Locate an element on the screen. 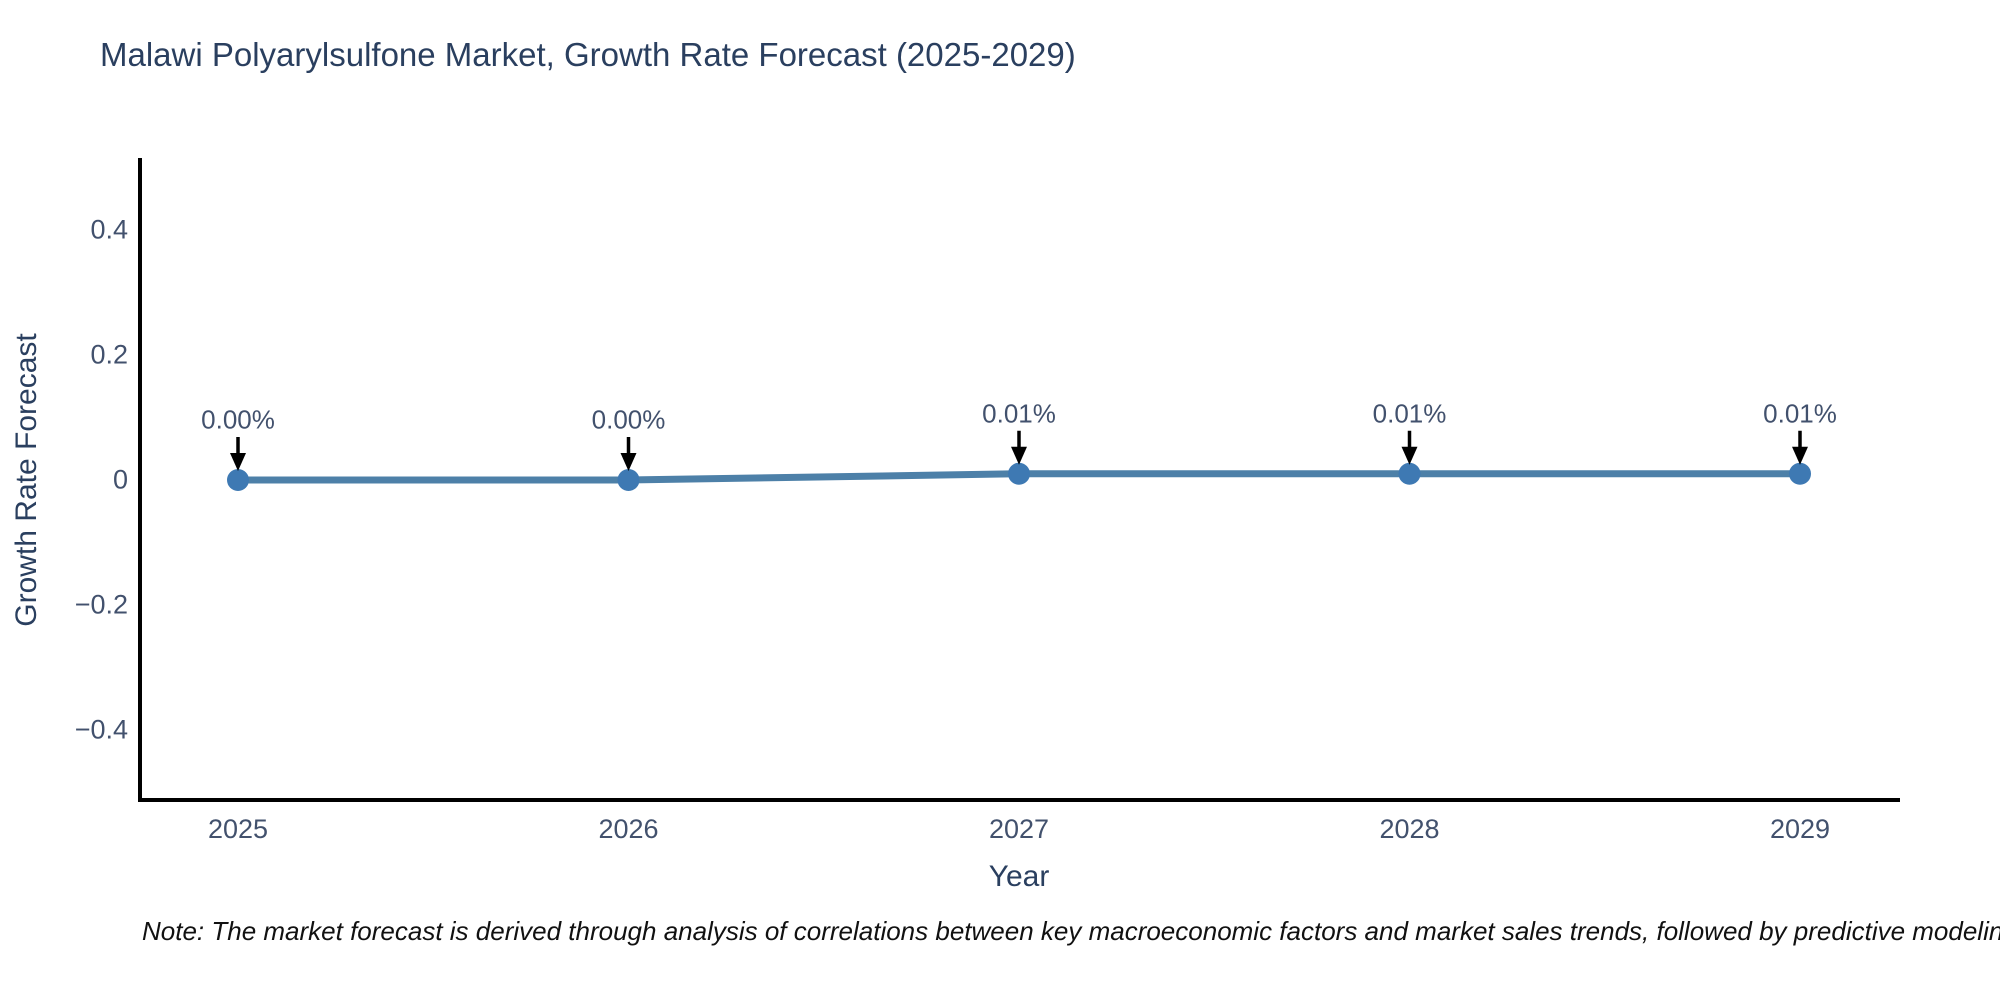 The width and height of the screenshot is (2000, 1000). y-tick-label: −0.2 is located at coordinates (101, 604).